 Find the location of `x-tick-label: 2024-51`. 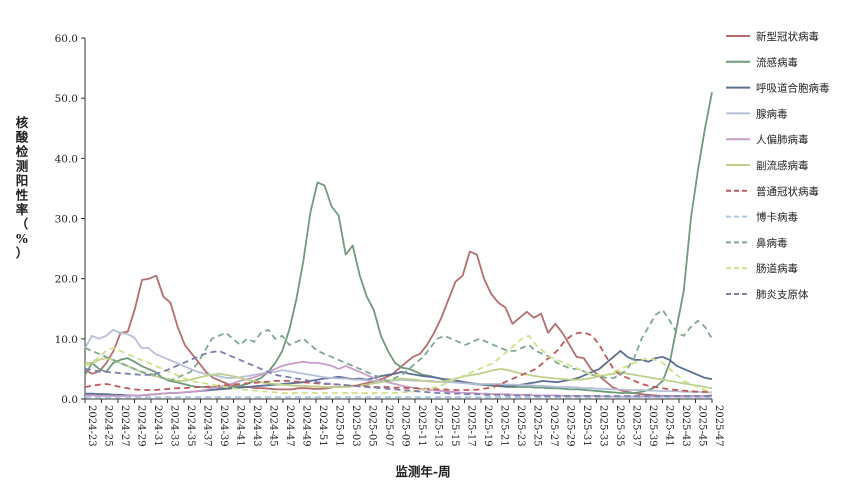

x-tick-label: 2024-51 is located at coordinates (322, 426).